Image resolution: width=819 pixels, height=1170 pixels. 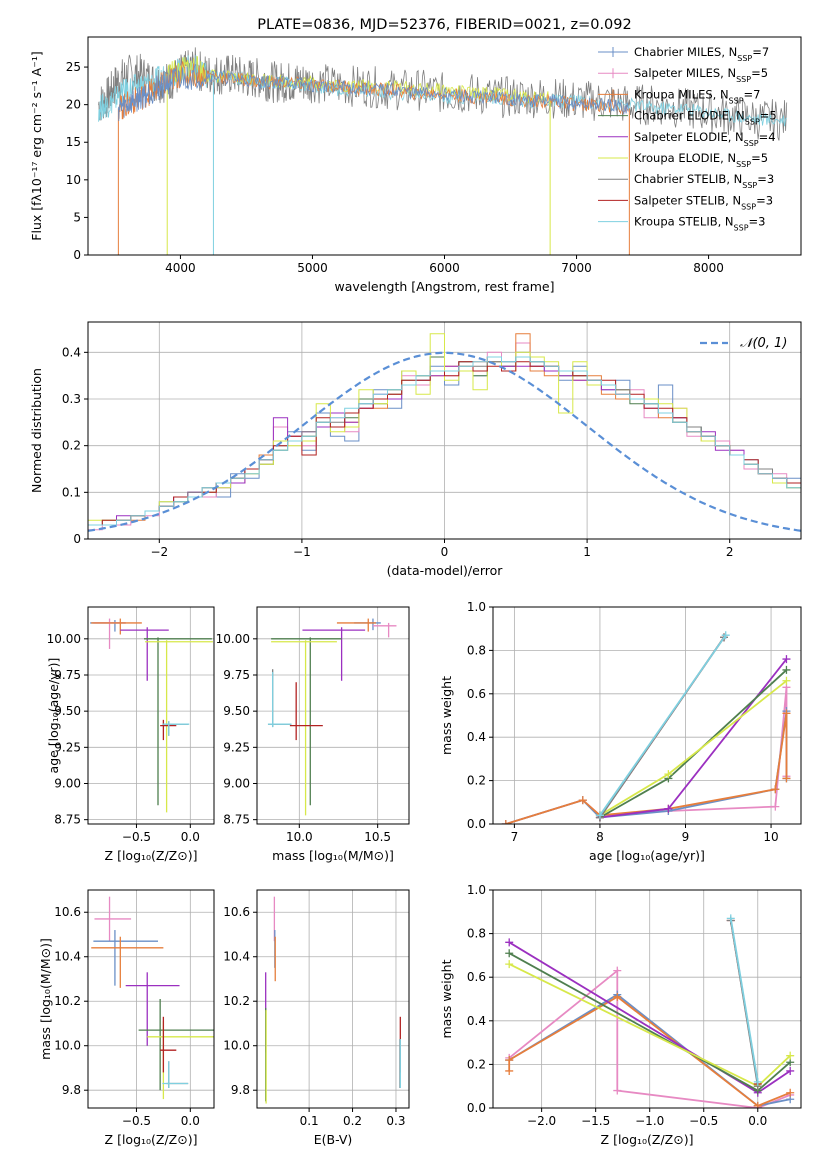 I want to click on y-tick-label: 0.8, so click(x=476, y=650).